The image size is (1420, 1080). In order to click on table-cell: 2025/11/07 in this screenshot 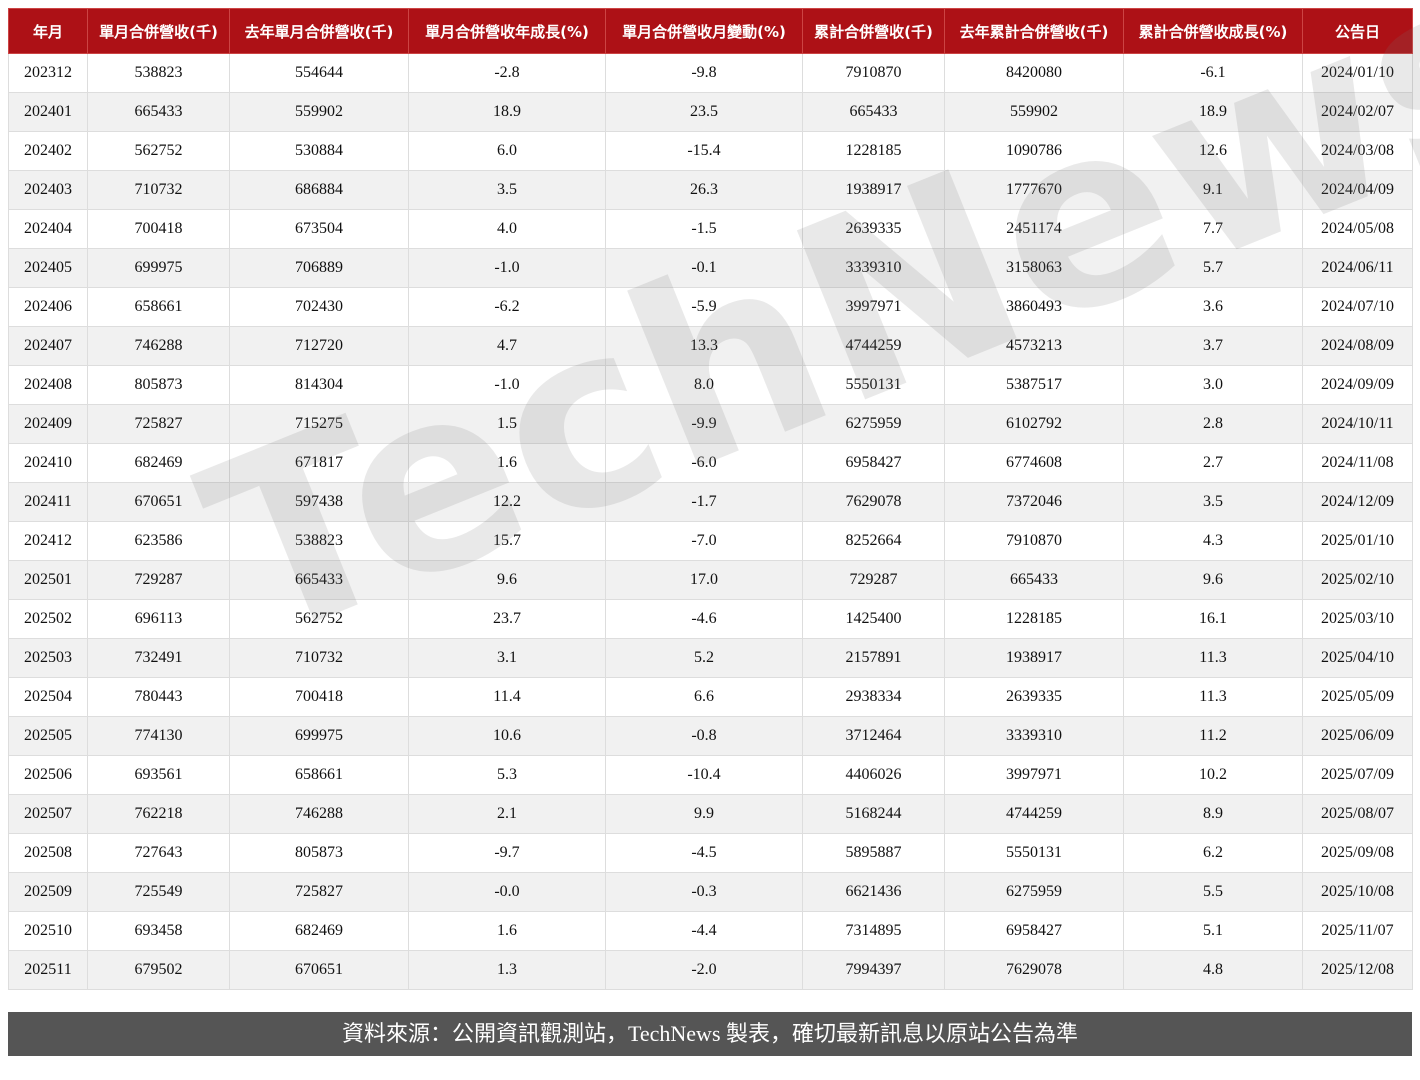, I will do `click(1357, 931)`.